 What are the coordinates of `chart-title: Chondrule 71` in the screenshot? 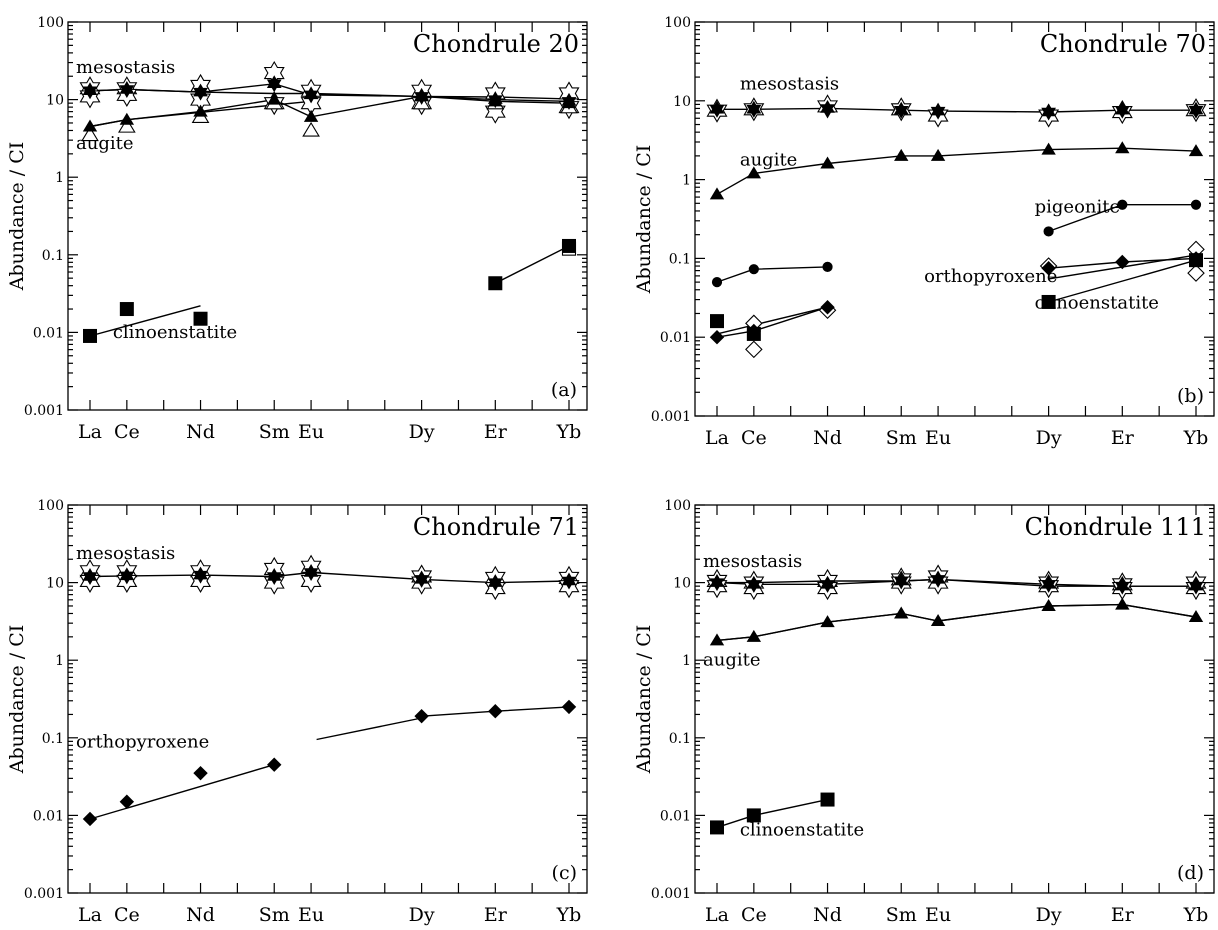 It's located at (496, 527).